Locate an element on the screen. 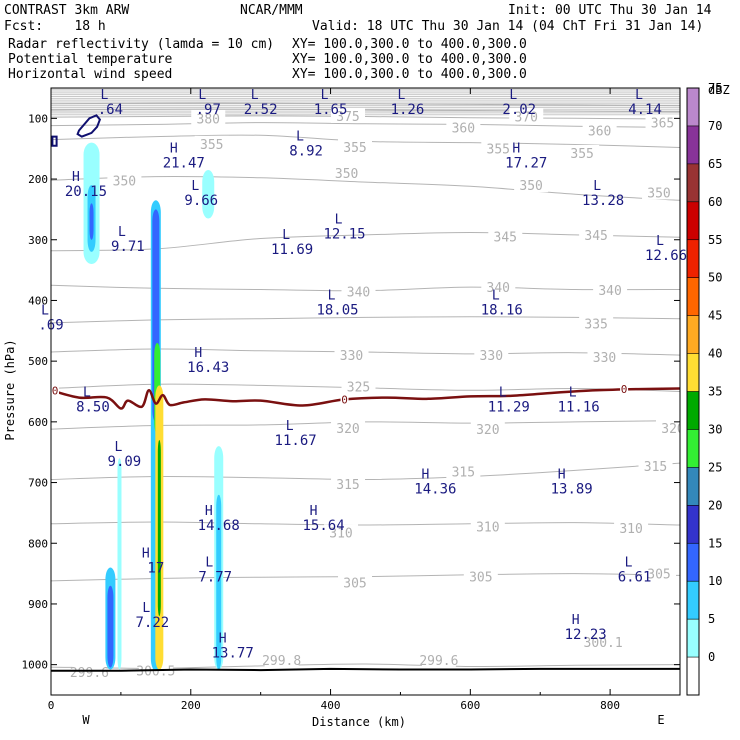  colorbar: 0 5 10 15 20 25 30 35 40 45 50 55 60 65 70 75 is located at coordinates (704, 388).